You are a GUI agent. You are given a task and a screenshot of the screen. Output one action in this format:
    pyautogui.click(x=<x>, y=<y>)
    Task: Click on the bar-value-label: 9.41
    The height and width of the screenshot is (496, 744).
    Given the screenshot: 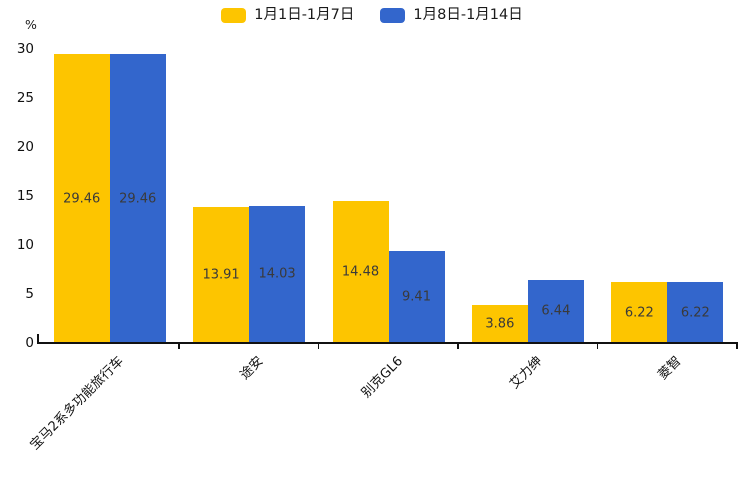 What is the action you would take?
    pyautogui.click(x=416, y=297)
    